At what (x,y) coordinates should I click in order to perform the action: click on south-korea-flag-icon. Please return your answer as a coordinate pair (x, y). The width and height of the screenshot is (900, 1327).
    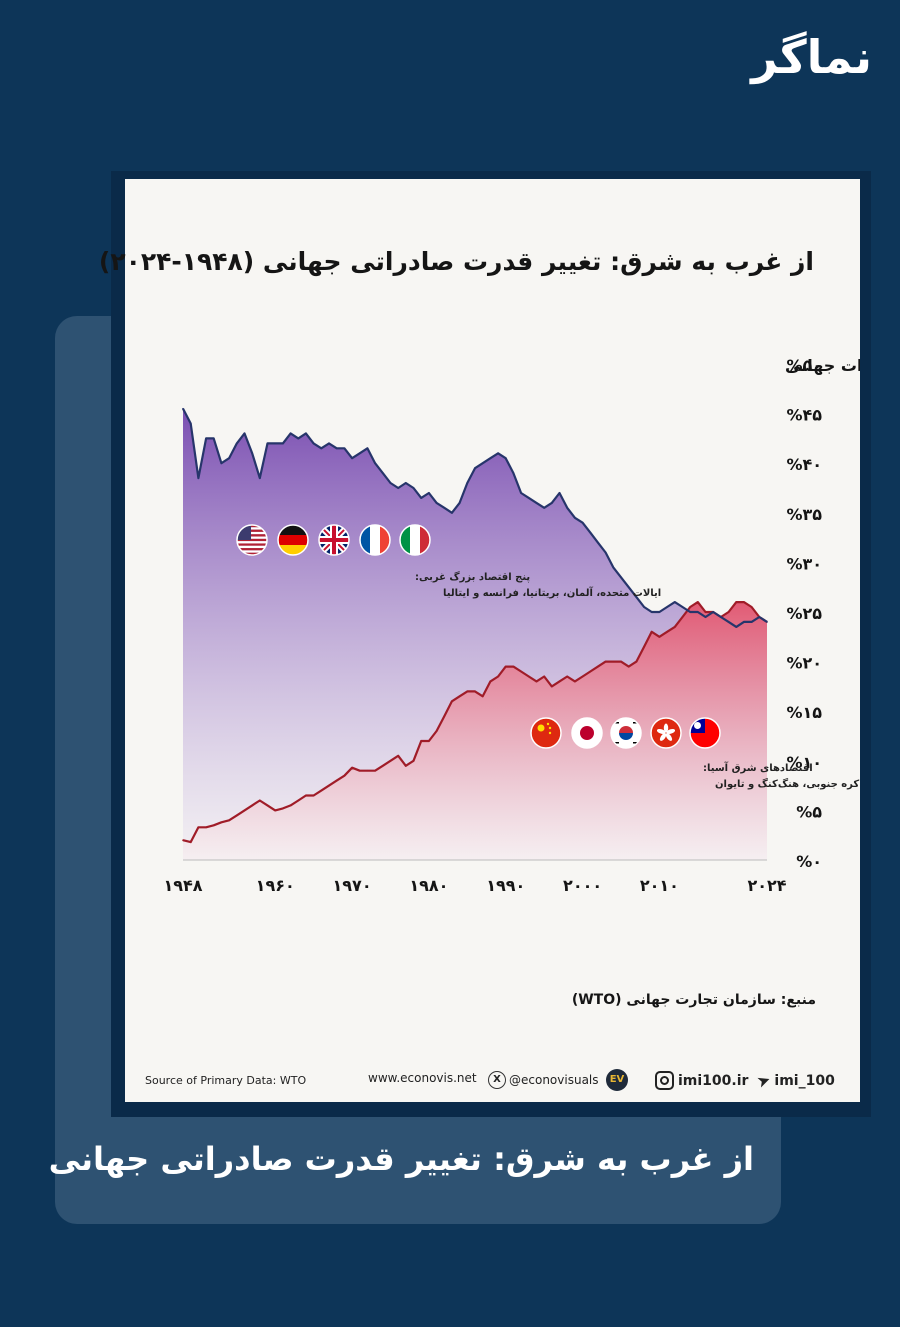
    Looking at the image, I should click on (626, 733).